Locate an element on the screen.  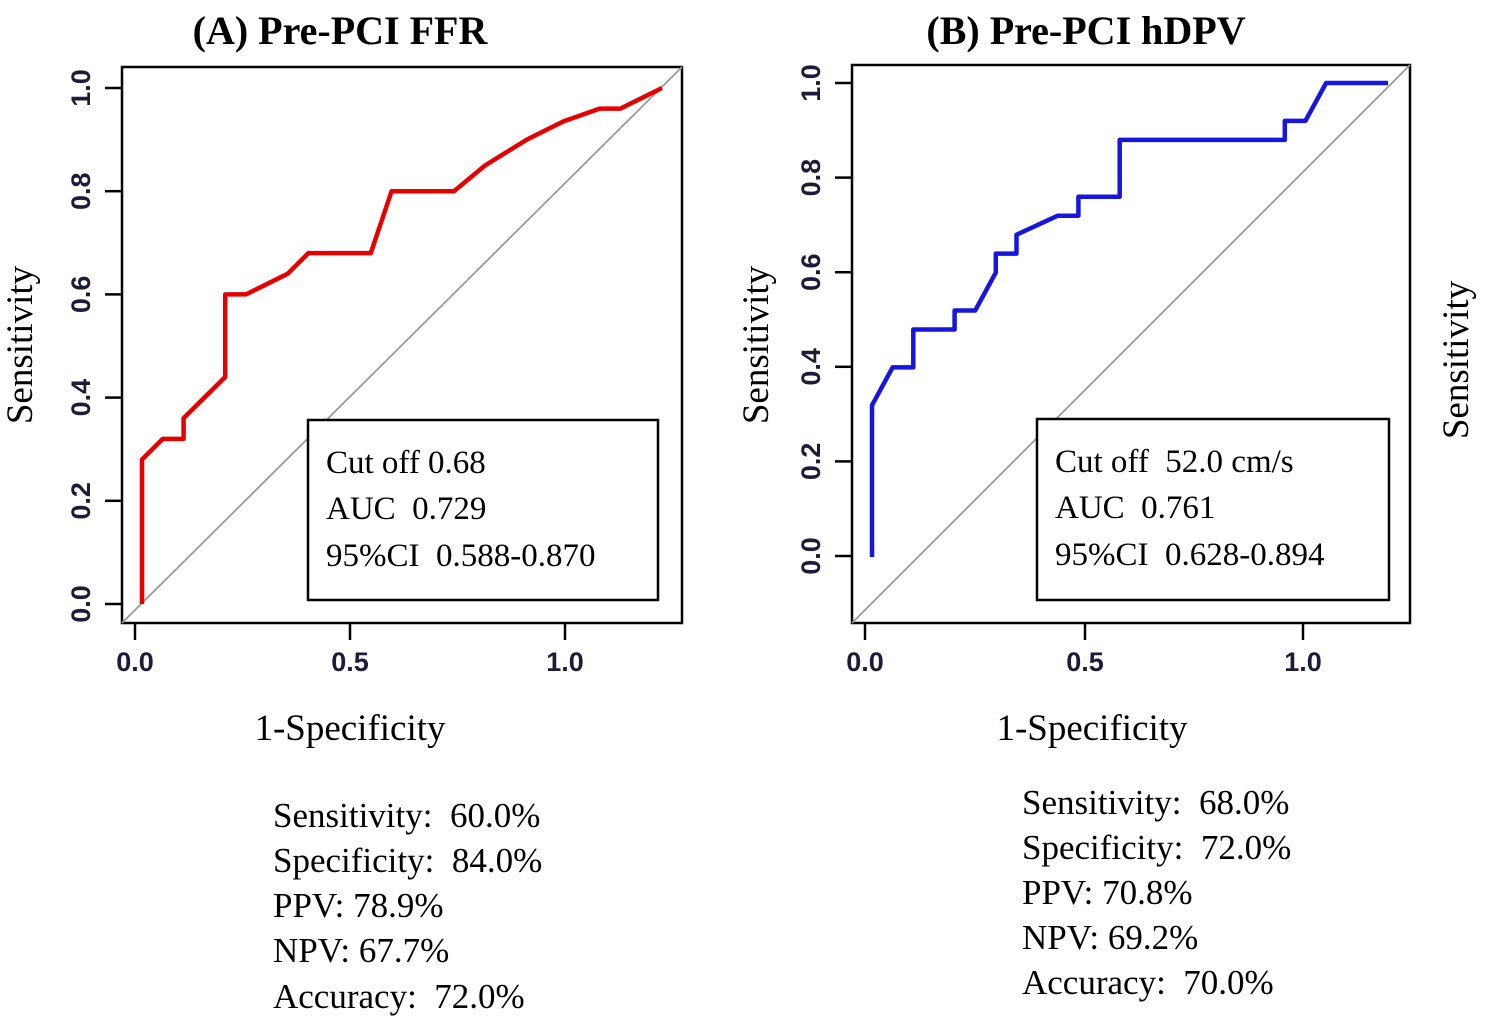
panel-a-title: (A) Pre-PCI FFR is located at coordinates (341, 30).